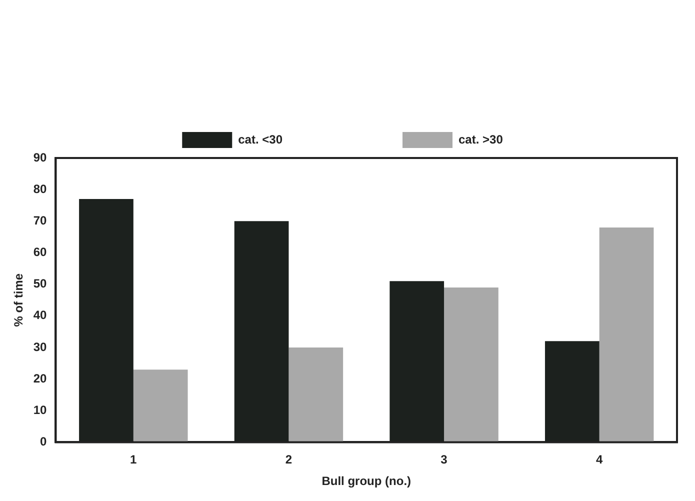 The height and width of the screenshot is (501, 695). Describe the element at coordinates (367, 481) in the screenshot. I see `x-axis-title: Bull group (no.)` at that location.